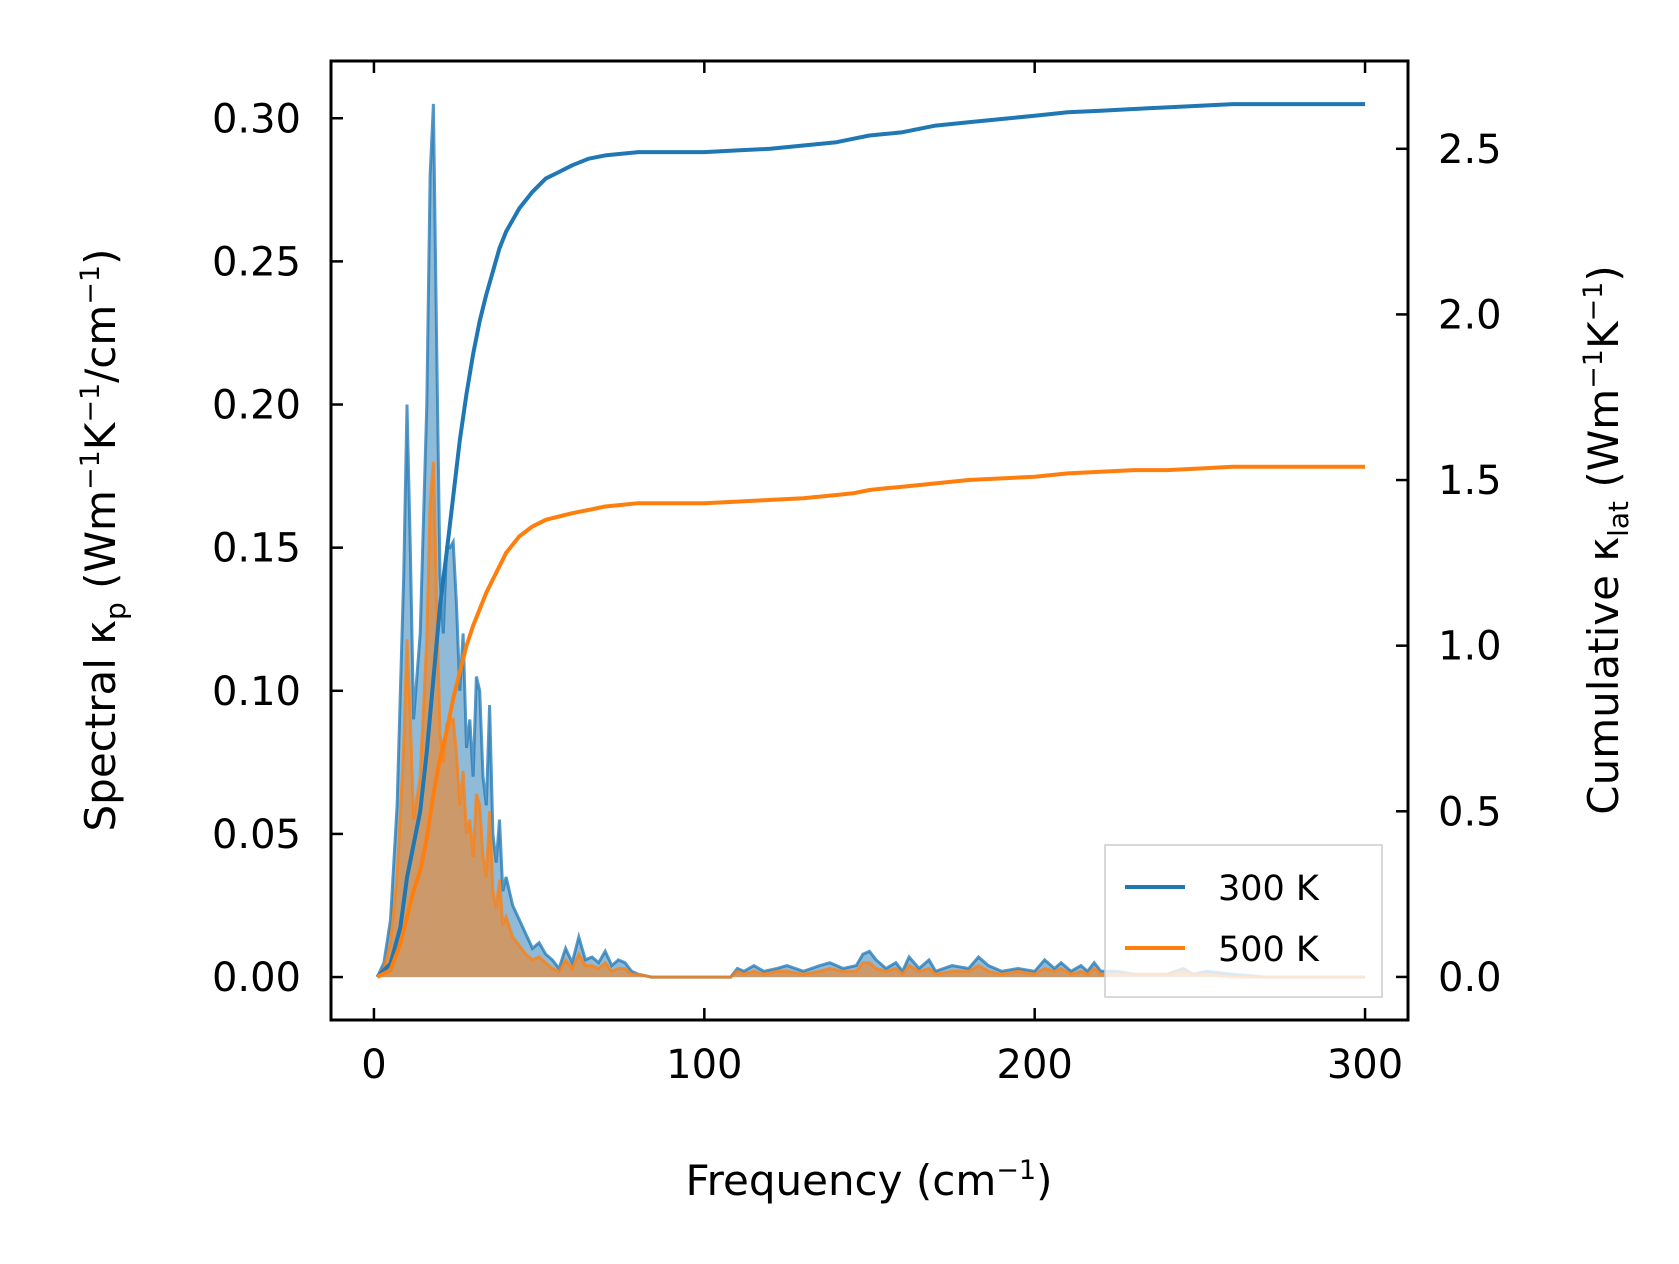 This screenshot has height=1264, width=1679. I want to click on y-axis-left-label: Spectral κp (Wm−1K−1/cm−1), so click(103, 540).